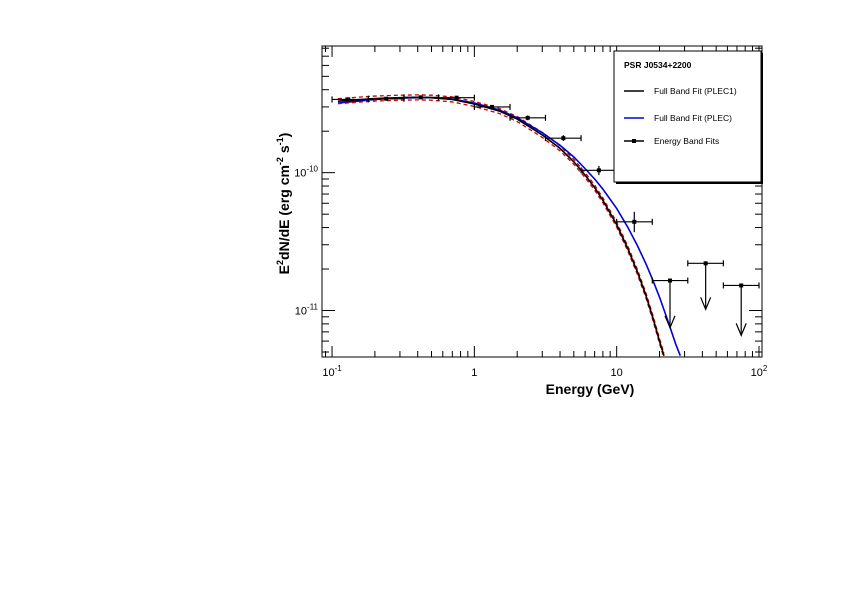  Describe the element at coordinates (693, 118) in the screenshot. I see `legend-label: Full Band Fit (PLEC)` at that location.